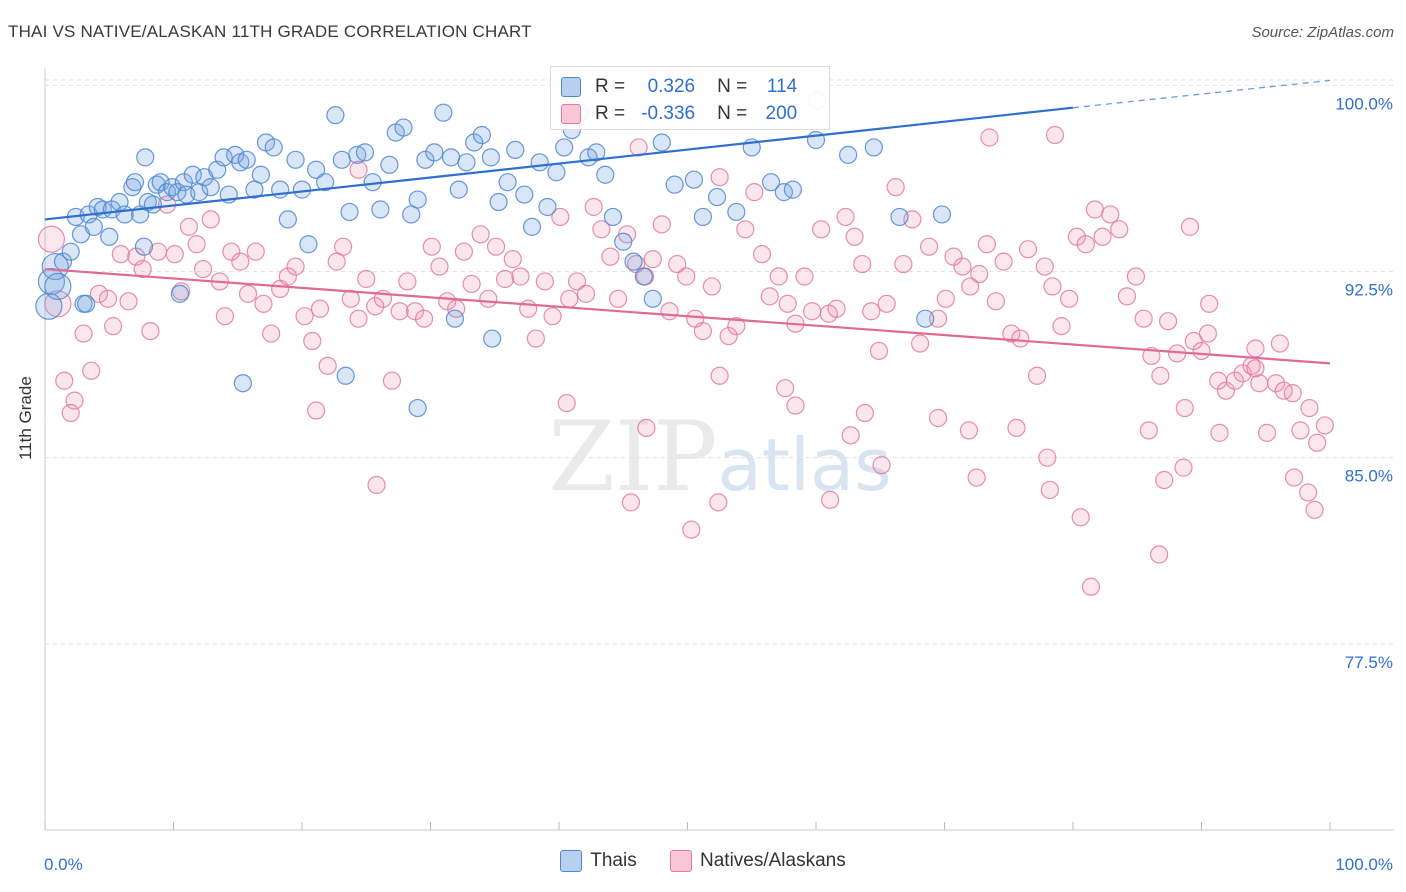 The width and height of the screenshot is (1406, 892). Describe the element at coordinates (805, 465) in the screenshot. I see `watermark-atlas: atlas` at that location.